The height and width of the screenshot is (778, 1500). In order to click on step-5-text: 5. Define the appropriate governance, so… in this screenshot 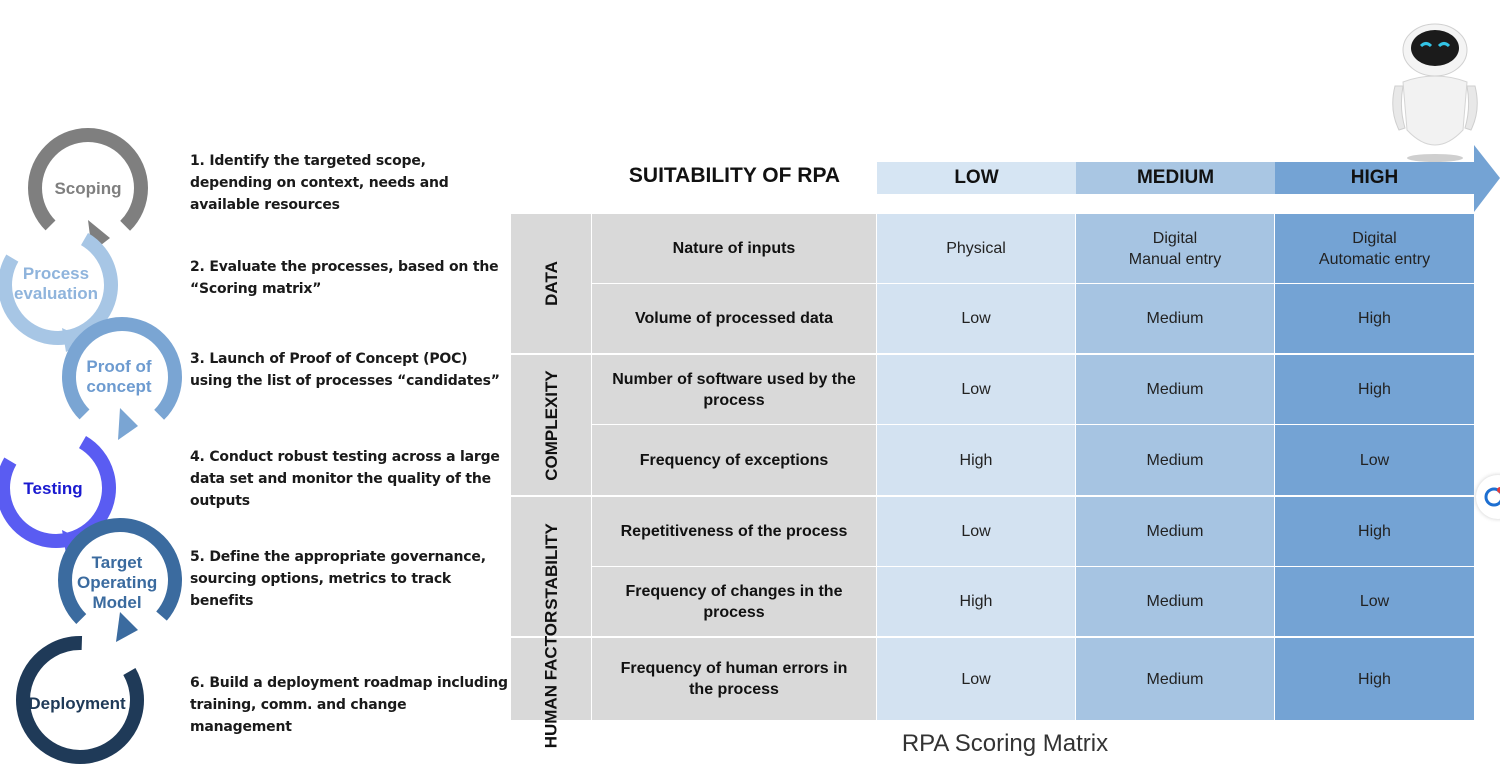, I will do `click(338, 579)`.